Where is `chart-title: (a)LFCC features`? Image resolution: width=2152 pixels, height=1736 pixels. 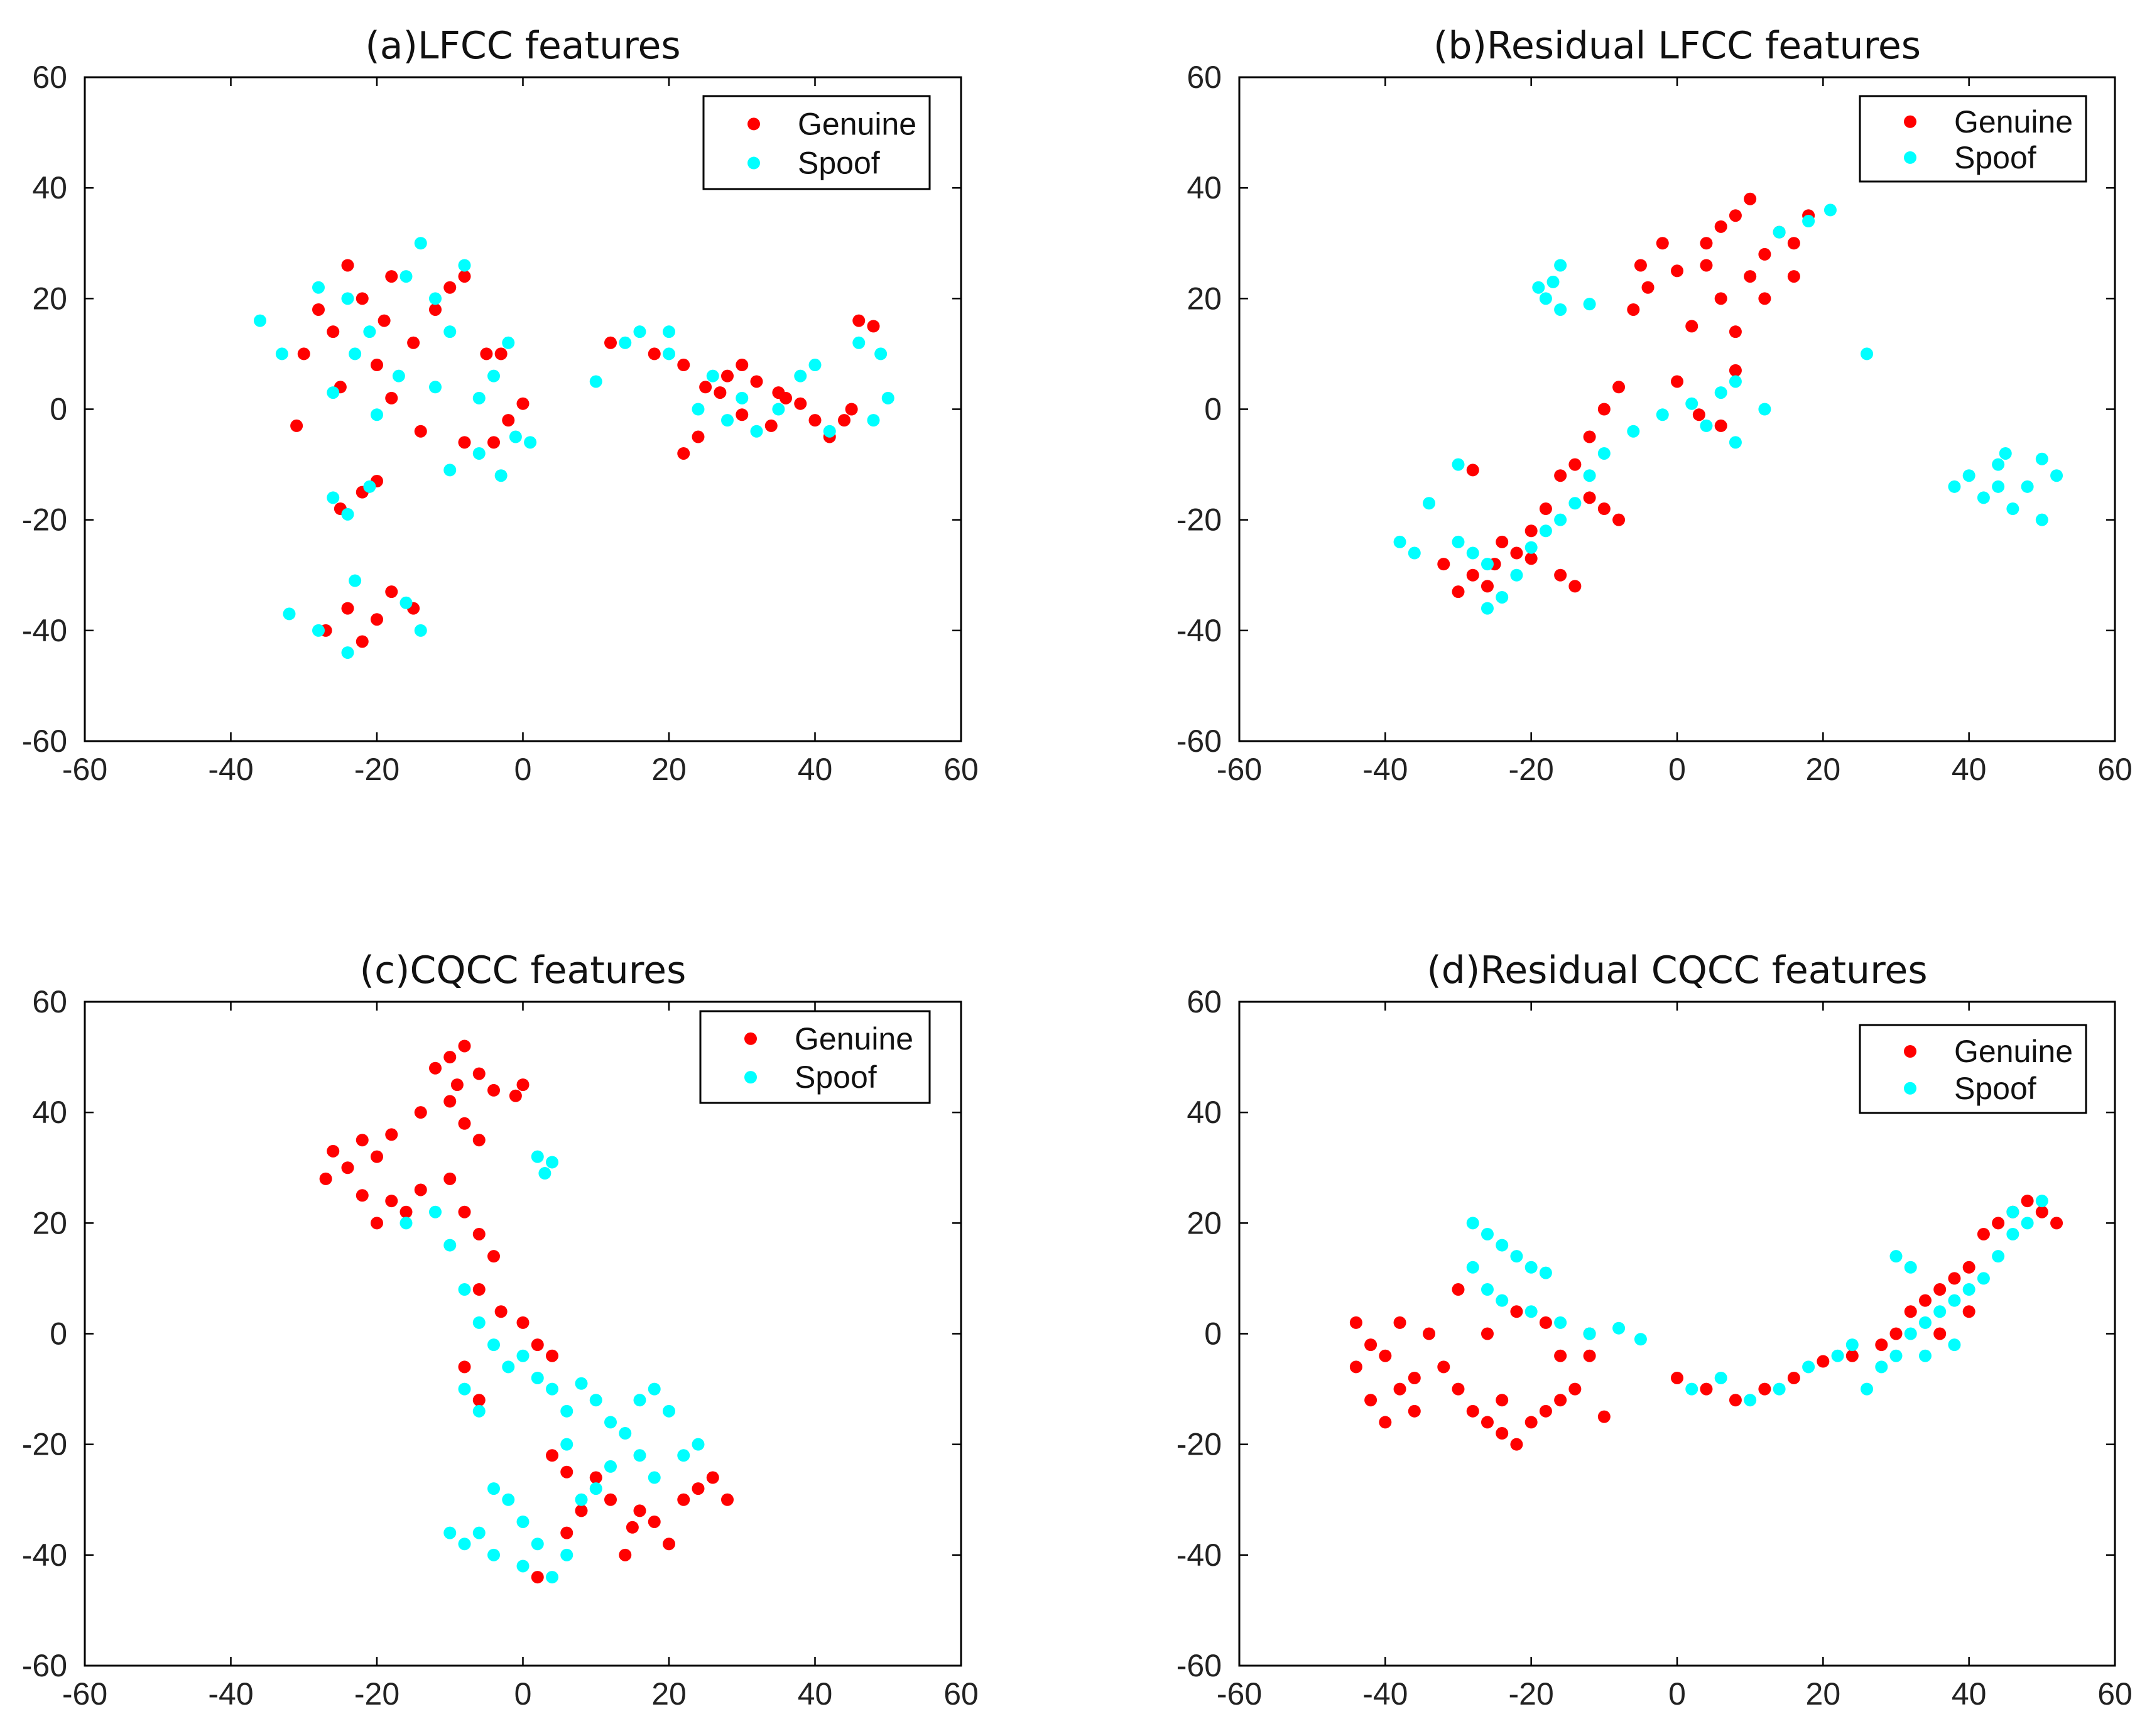 chart-title: (a)LFCC features is located at coordinates (522, 46).